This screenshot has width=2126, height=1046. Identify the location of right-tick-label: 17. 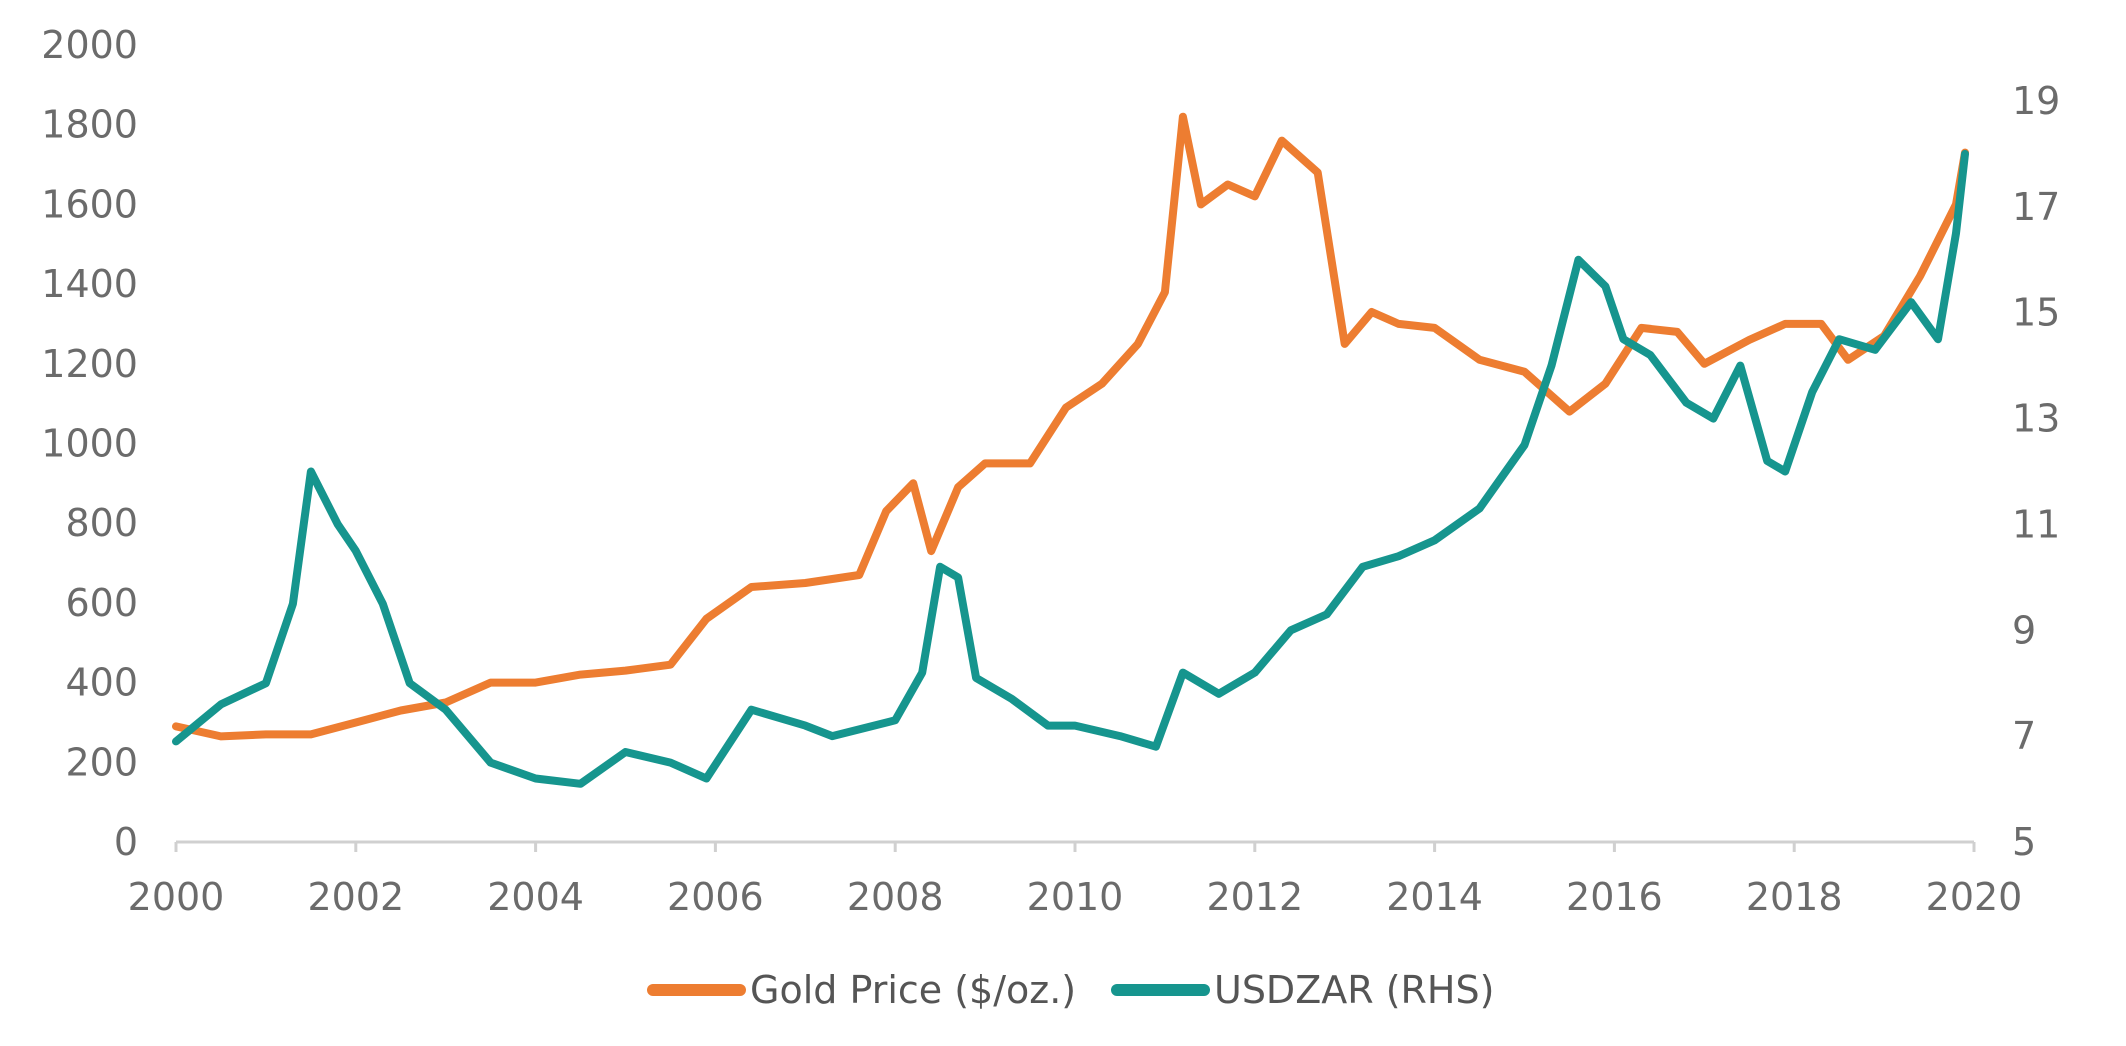
(2036, 207).